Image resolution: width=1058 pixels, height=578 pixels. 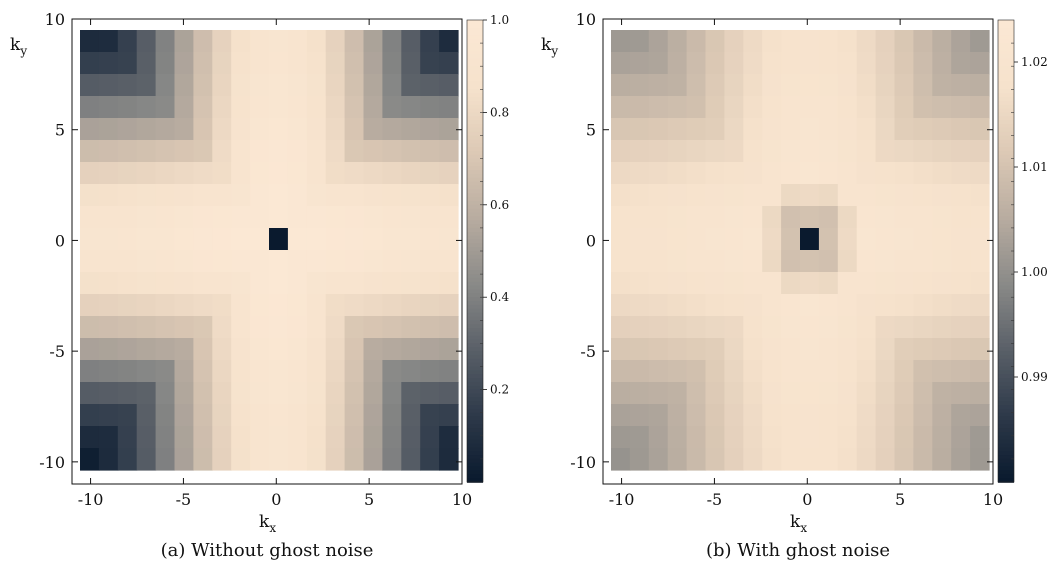 What do you see at coordinates (1034, 167) in the screenshot?
I see `colorbar-label: 1.01` at bounding box center [1034, 167].